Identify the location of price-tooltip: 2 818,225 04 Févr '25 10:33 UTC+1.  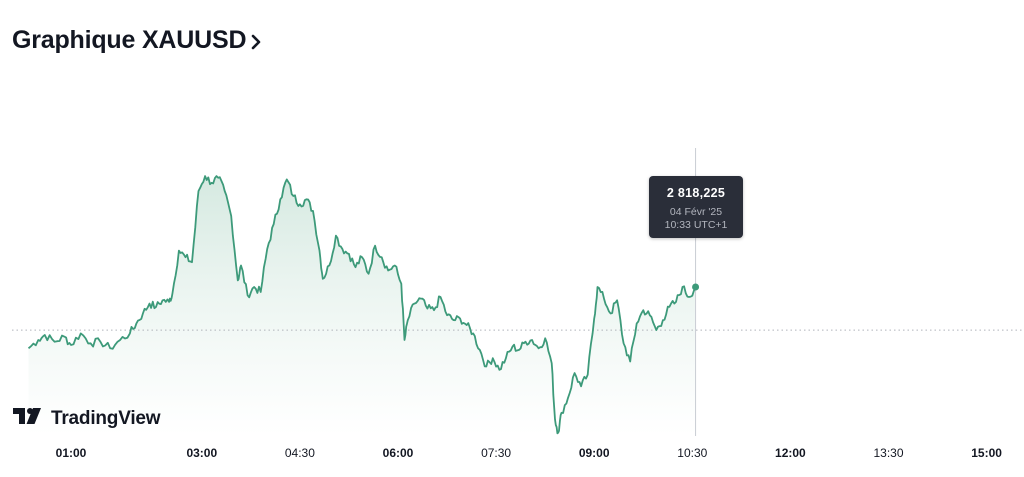
(696, 207).